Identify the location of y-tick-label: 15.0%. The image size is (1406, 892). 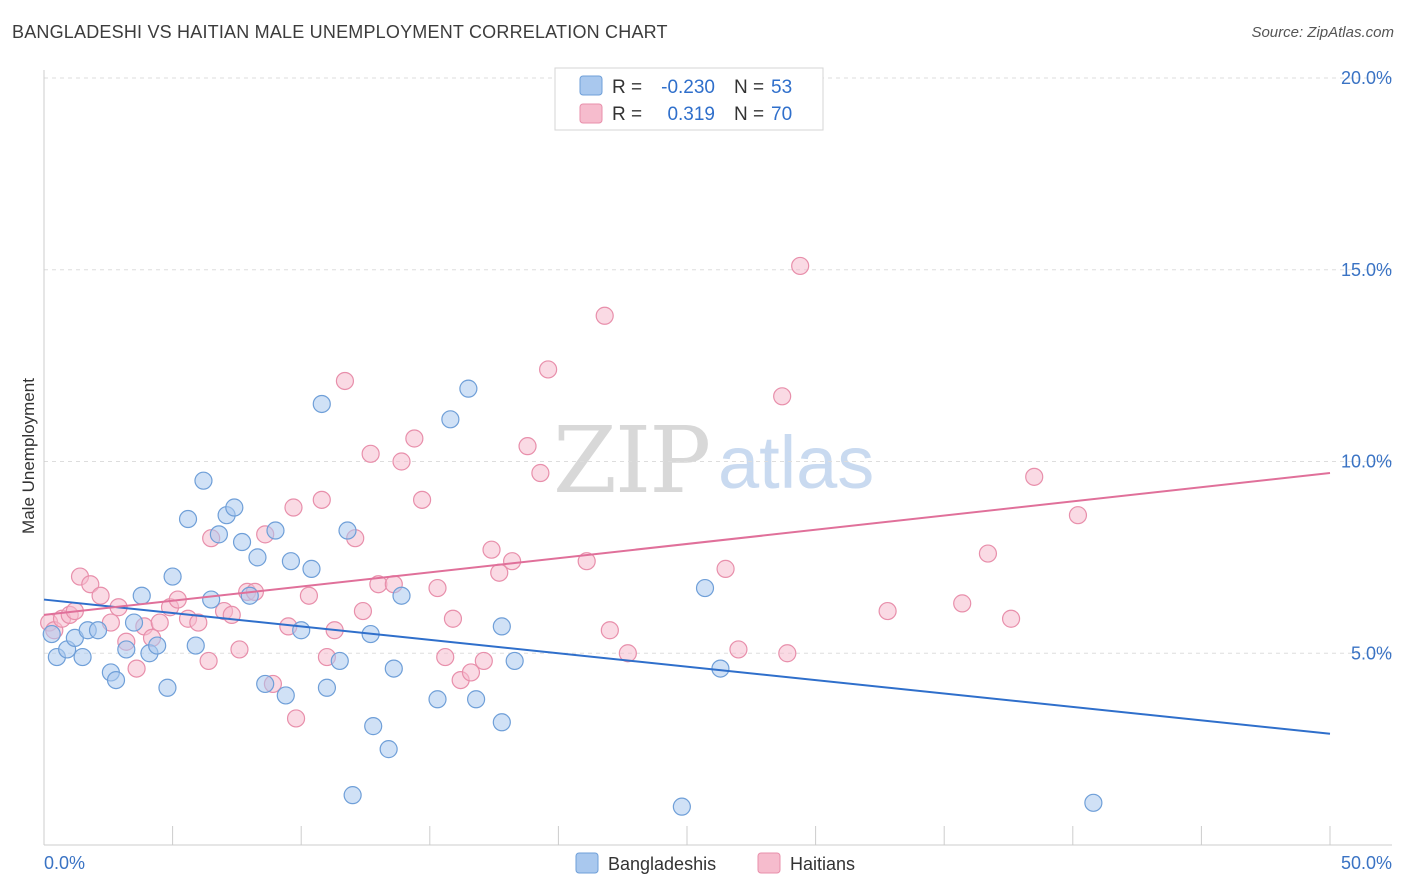
(1366, 270).